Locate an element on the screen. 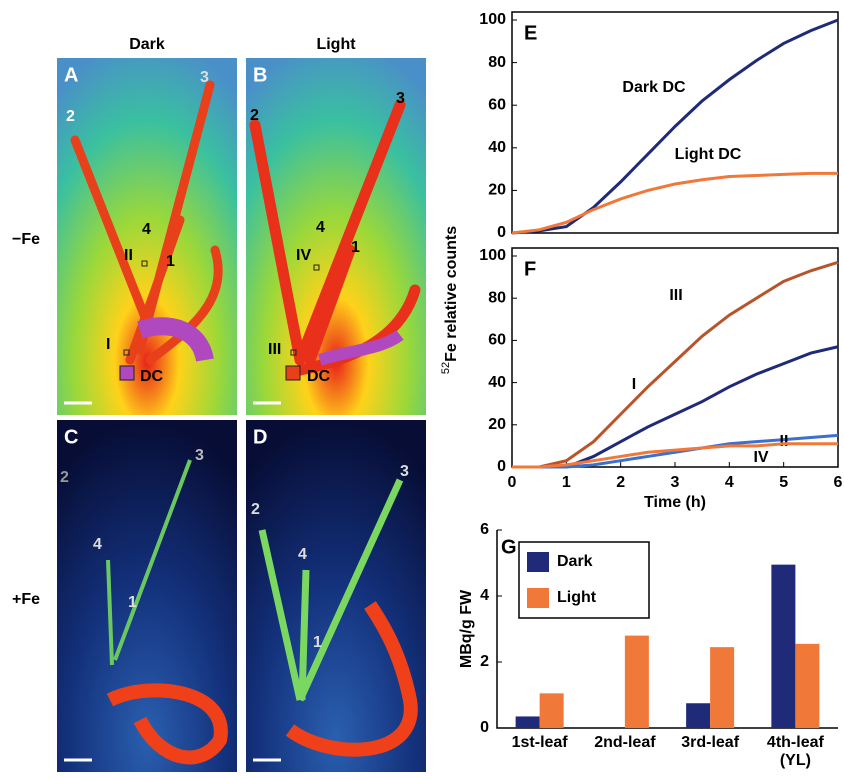 The width and height of the screenshot is (844, 779). roi-label: I is located at coordinates (108, 344).